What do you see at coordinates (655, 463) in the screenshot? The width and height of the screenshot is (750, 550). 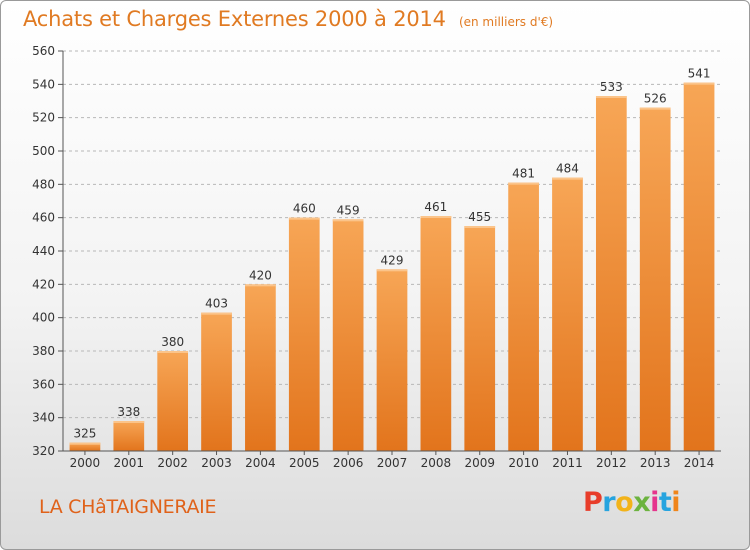 I see `x-tick-label: 2013` at bounding box center [655, 463].